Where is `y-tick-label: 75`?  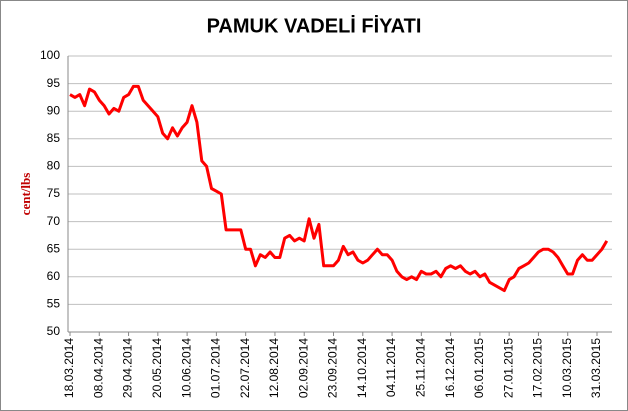 y-tick-label: 75 is located at coordinates (54, 193).